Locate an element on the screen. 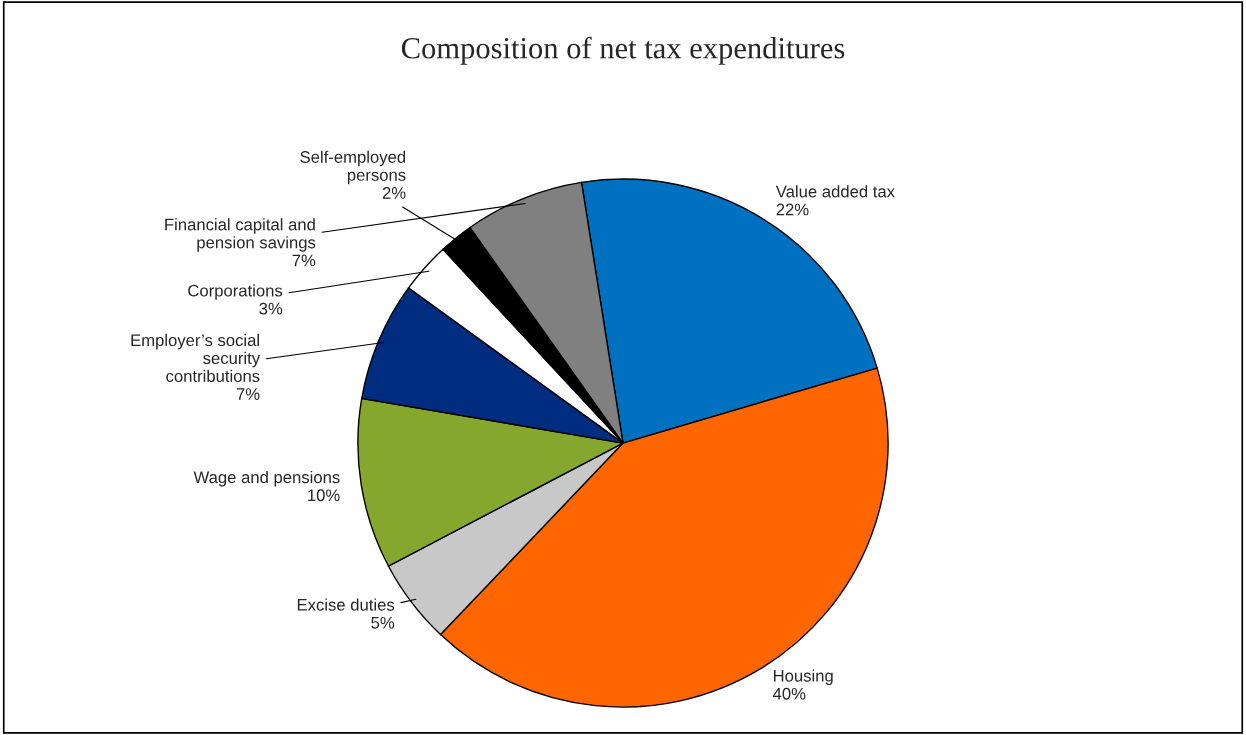 This screenshot has height=735, width=1246. data-label: 10% is located at coordinates (324, 495).